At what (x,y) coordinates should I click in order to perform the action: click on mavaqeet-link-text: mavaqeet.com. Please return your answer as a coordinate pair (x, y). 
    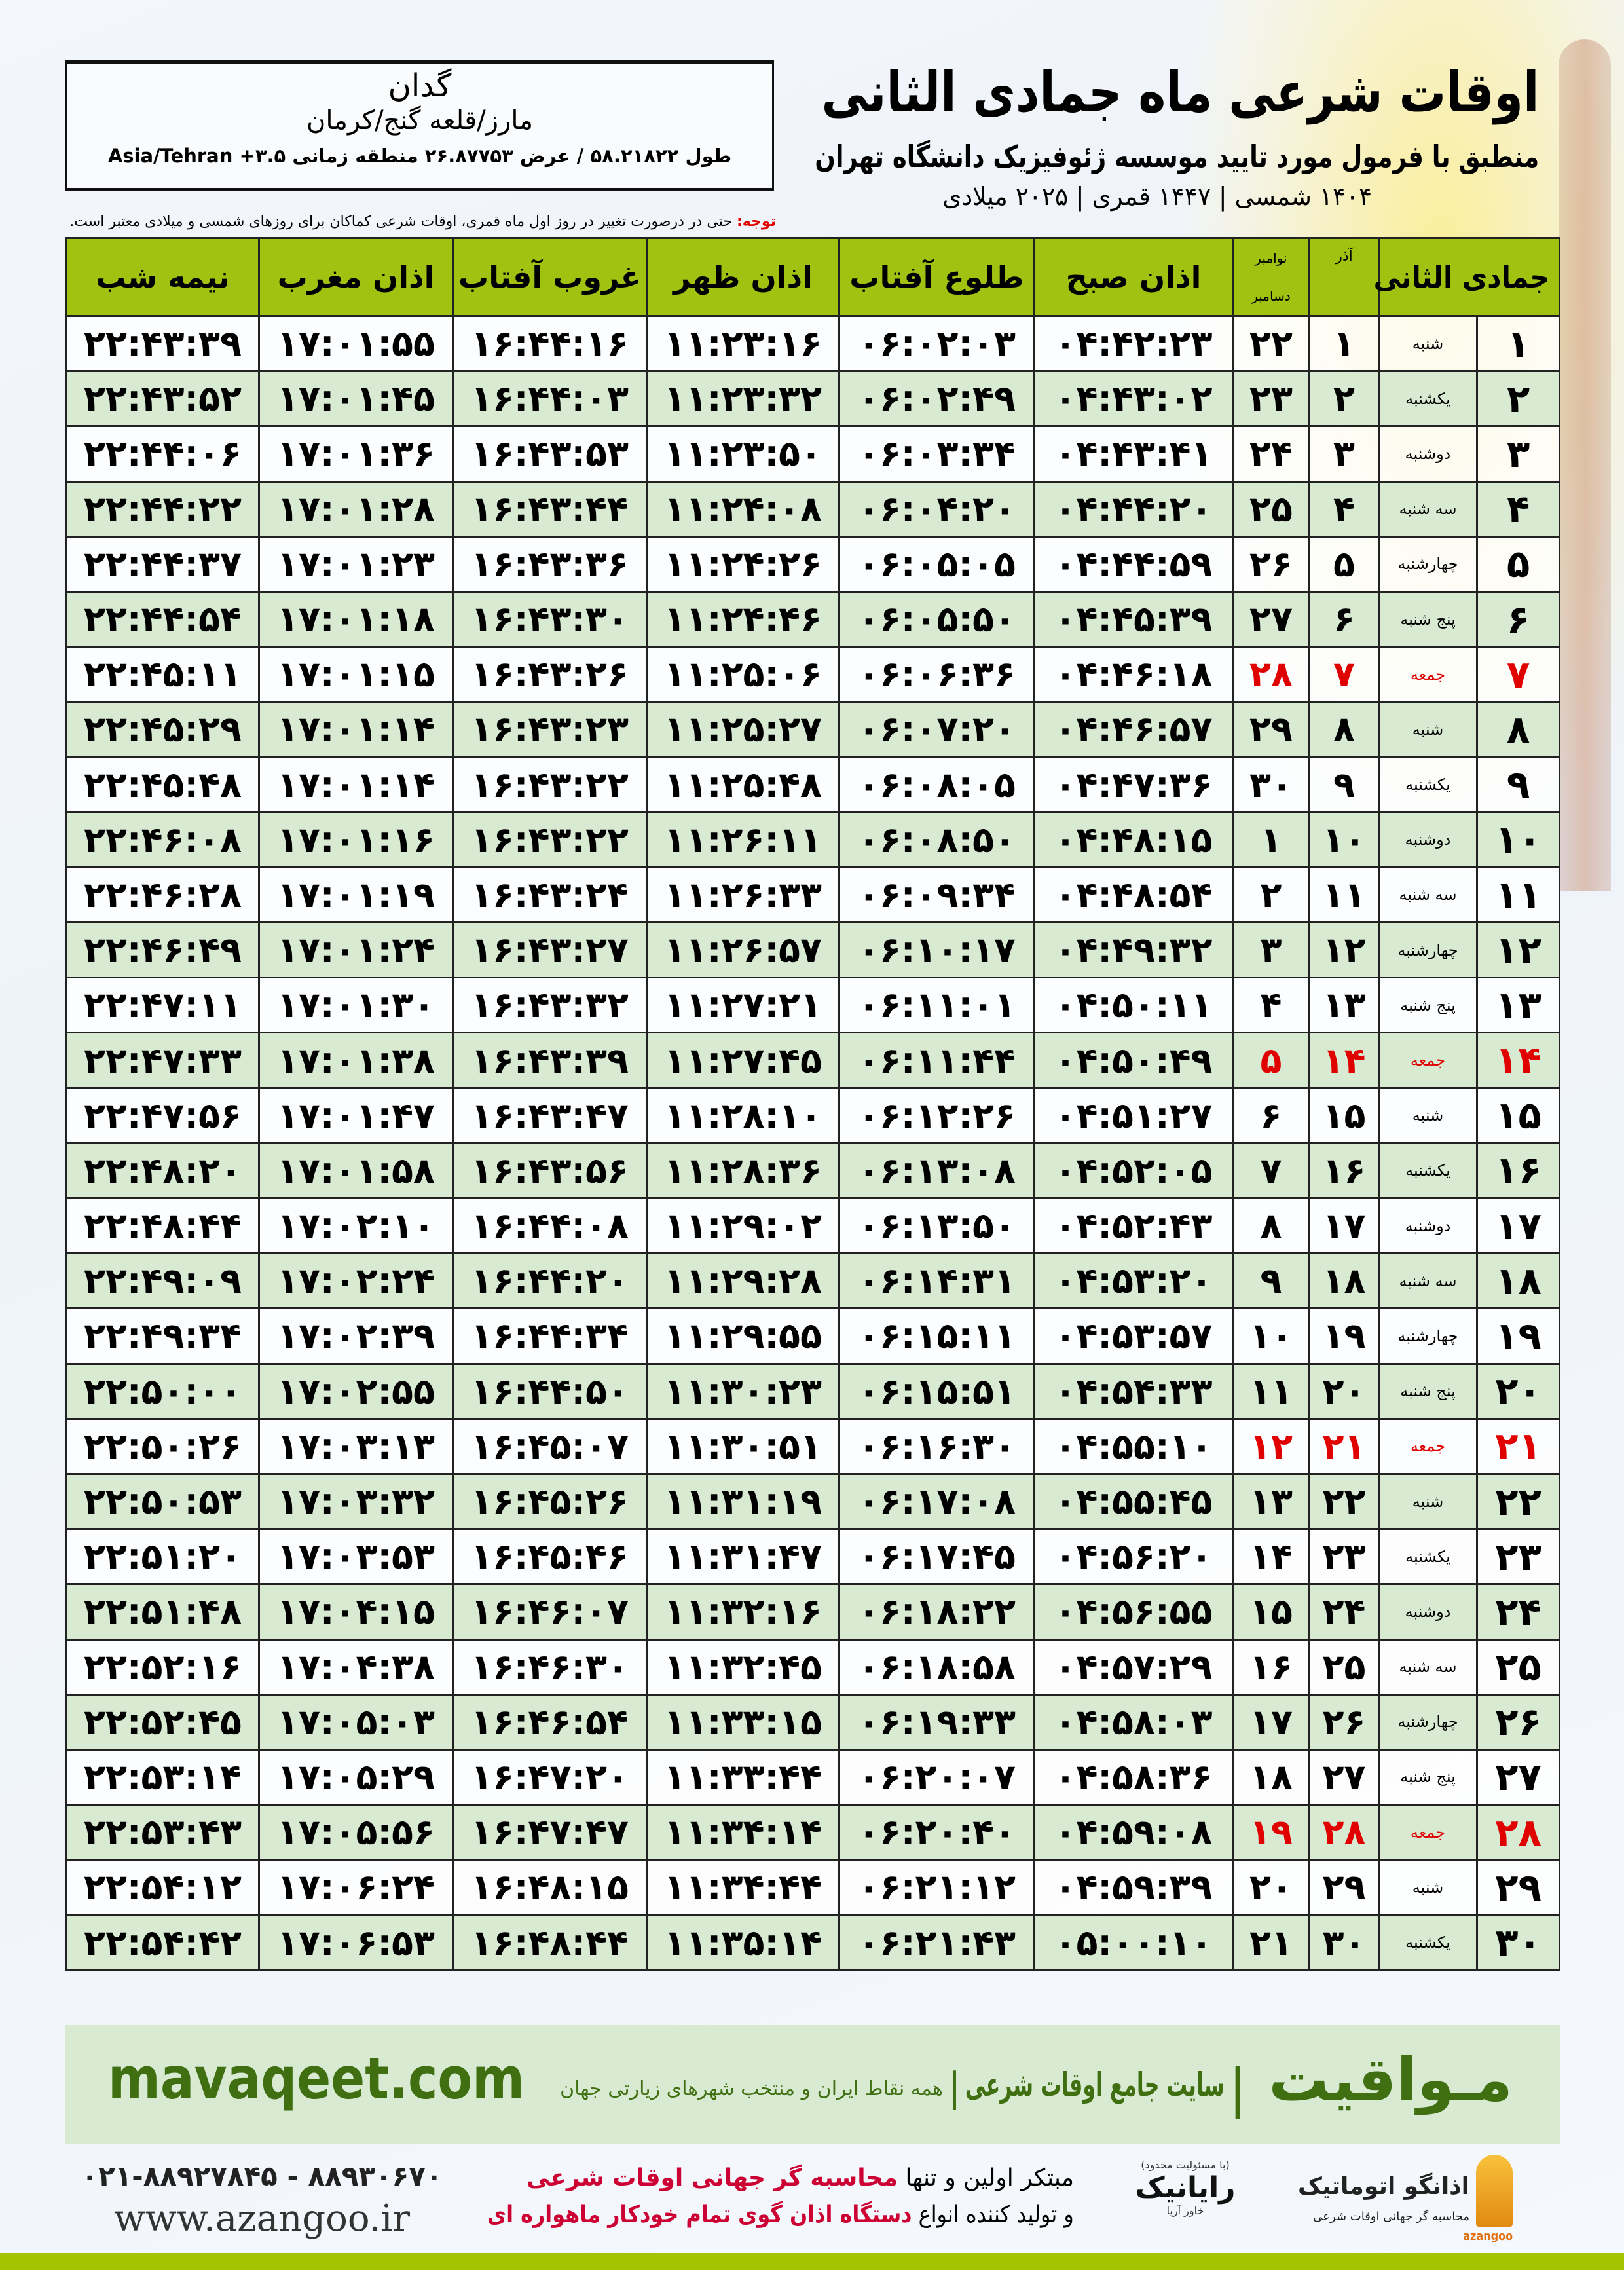
    Looking at the image, I should click on (316, 2078).